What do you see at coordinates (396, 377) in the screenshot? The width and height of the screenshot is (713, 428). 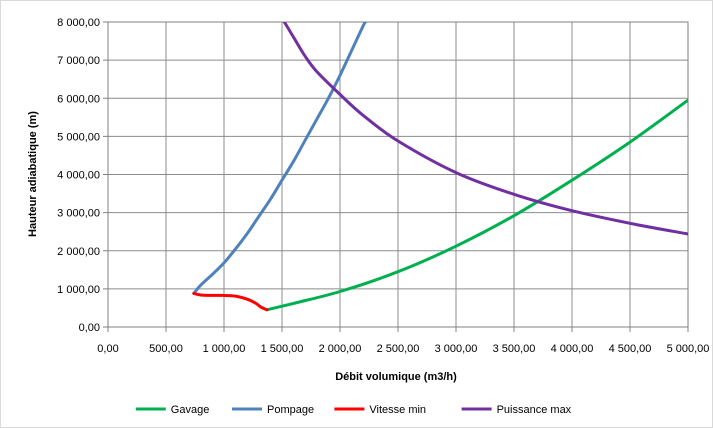 I see `x-axis-title: Débit volumique (m3/h)` at bounding box center [396, 377].